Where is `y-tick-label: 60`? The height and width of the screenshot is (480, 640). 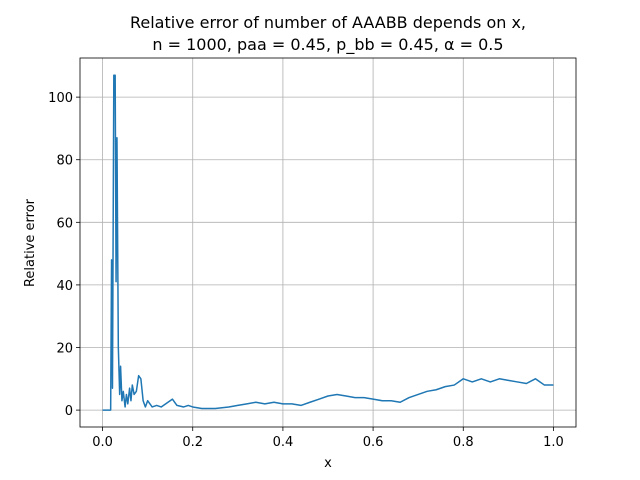 y-tick-label: 60 is located at coordinates (64, 223).